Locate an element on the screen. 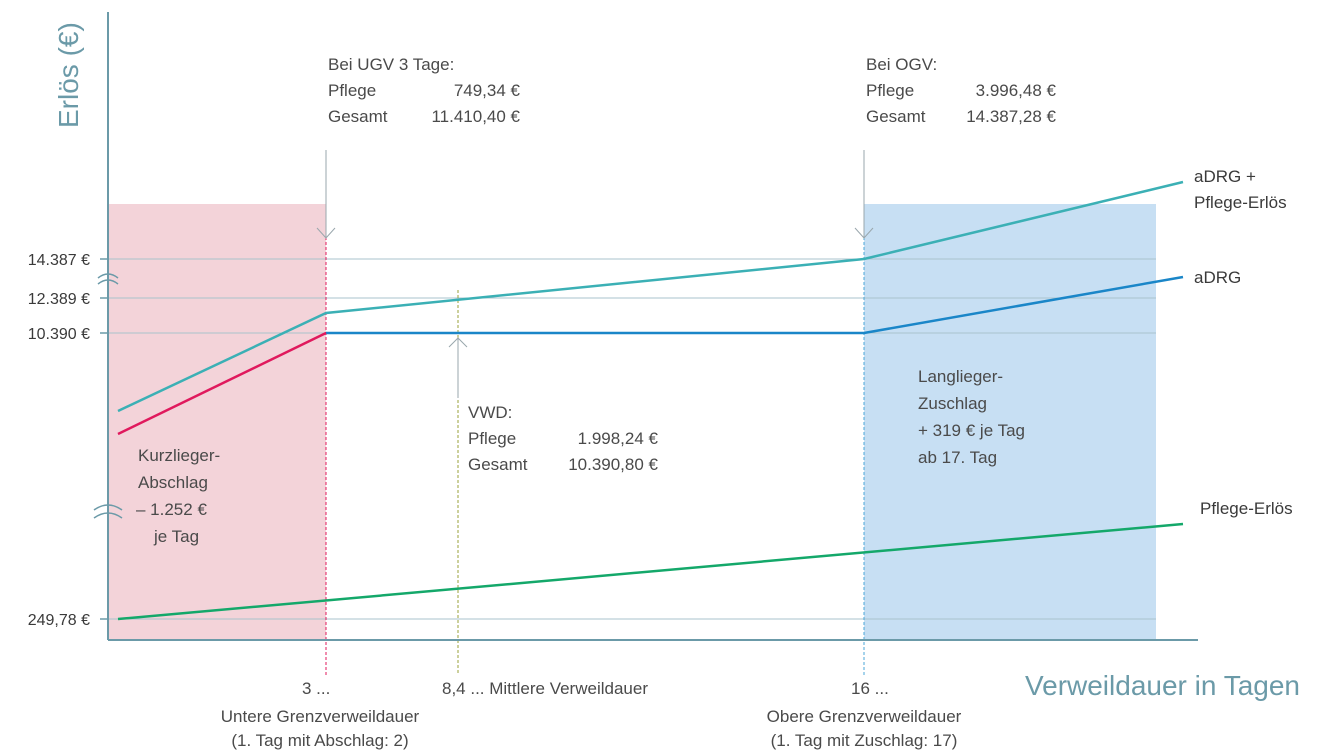 Image resolution: width=1318 pixels, height=753 pixels. vwd-pflege-value: 1.998,24 € is located at coordinates (618, 438).